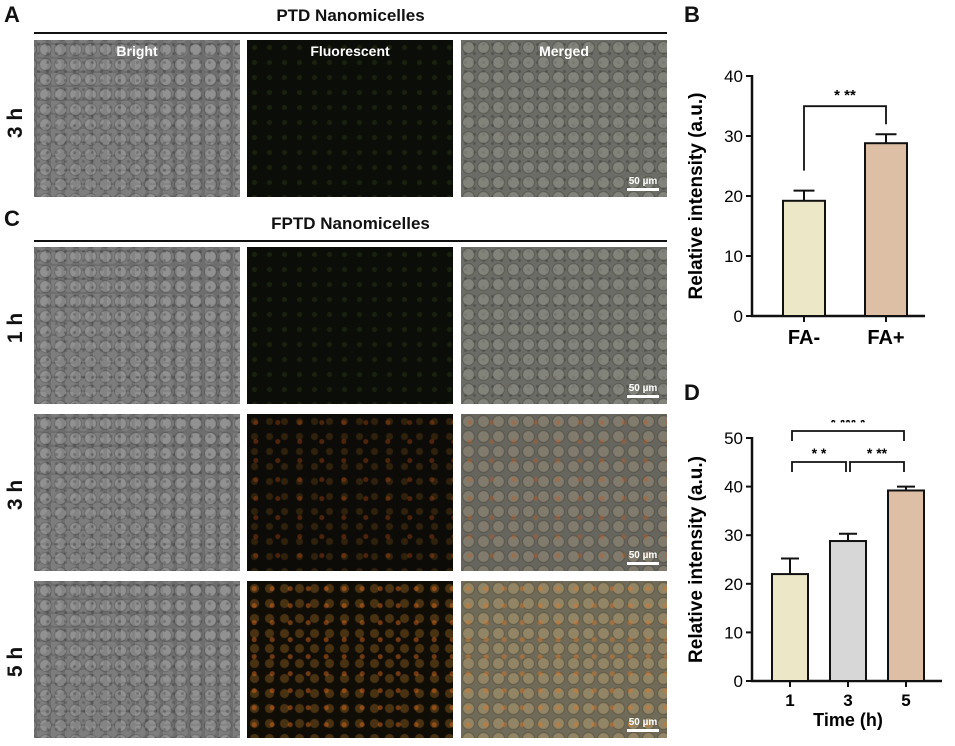  I want to click on significance-label: * *** *, so click(848, 425).